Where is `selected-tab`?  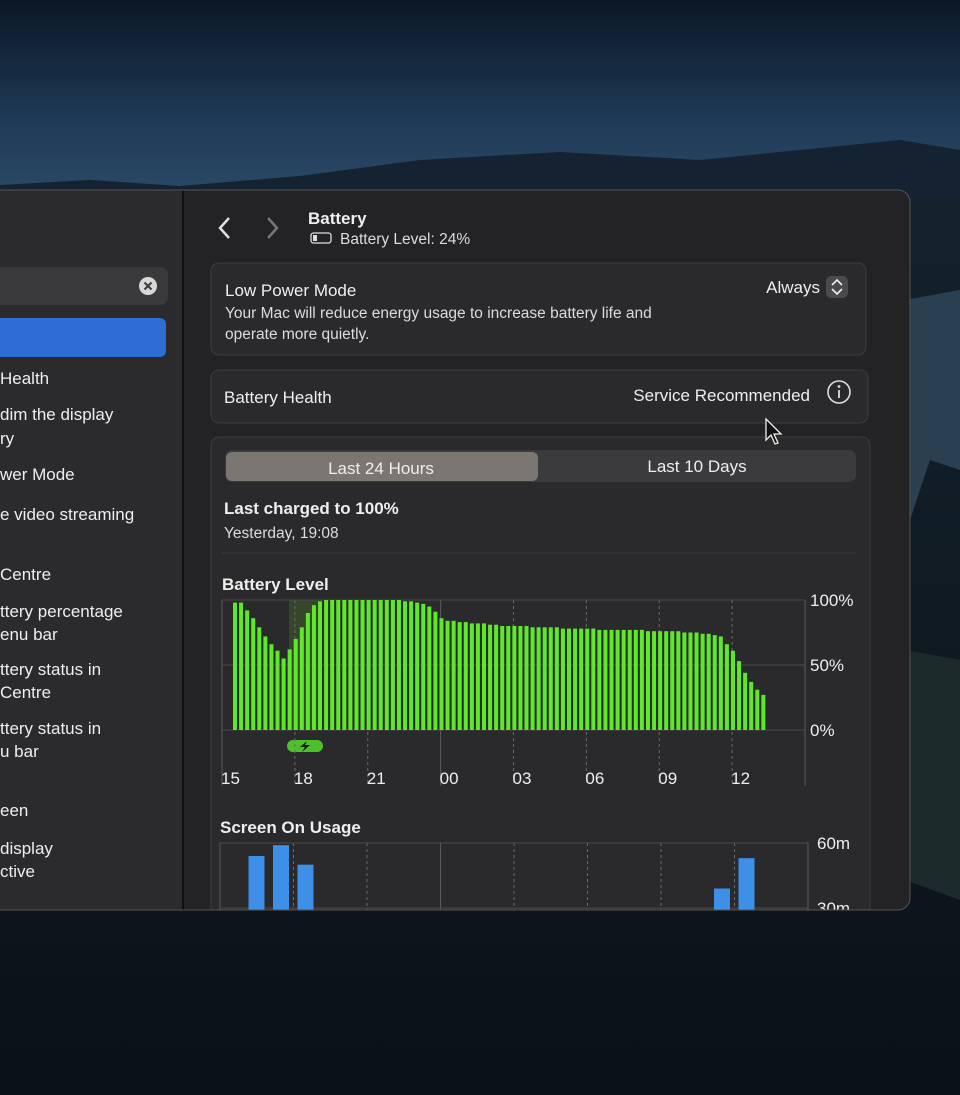 selected-tab is located at coordinates (382, 466).